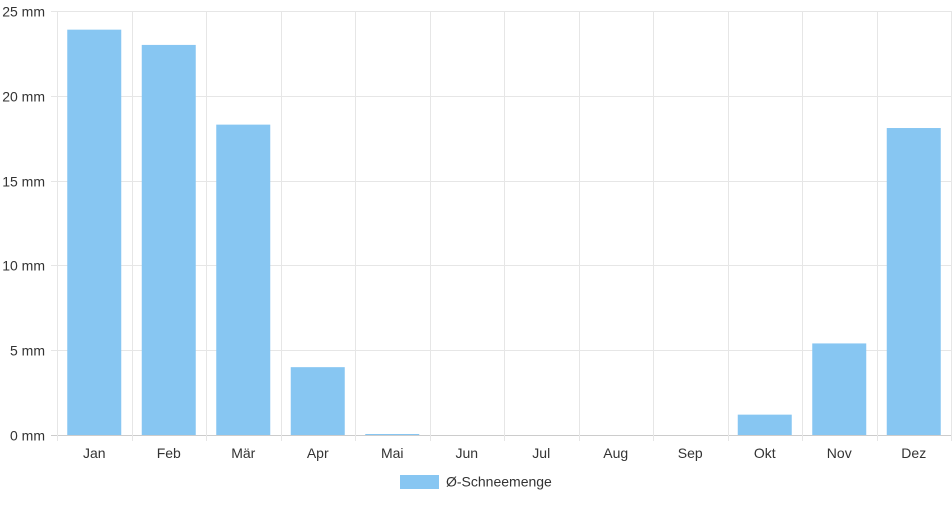  I want to click on x-tick-label: Jul, so click(541, 453).